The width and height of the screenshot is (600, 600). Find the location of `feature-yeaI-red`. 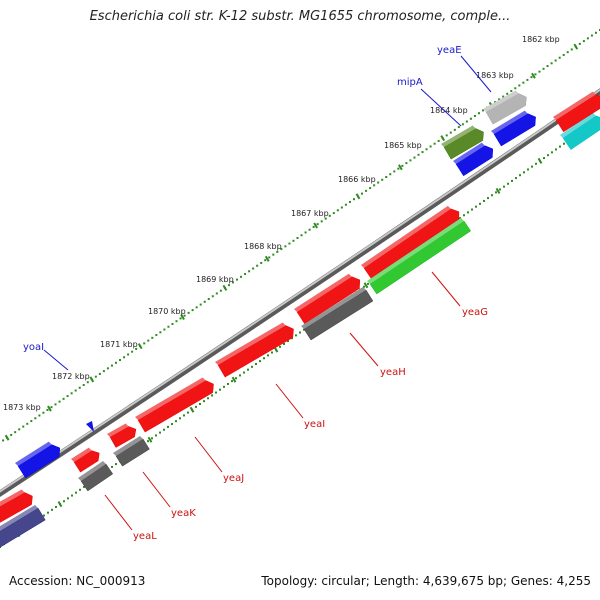

feature-yeaI-red is located at coordinates (254, 350).